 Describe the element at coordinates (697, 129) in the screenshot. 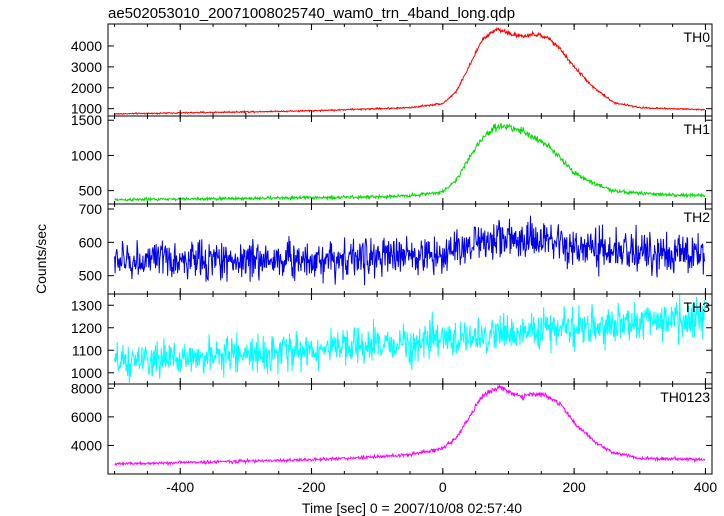

I see `panel-label-th1: TH1` at that location.